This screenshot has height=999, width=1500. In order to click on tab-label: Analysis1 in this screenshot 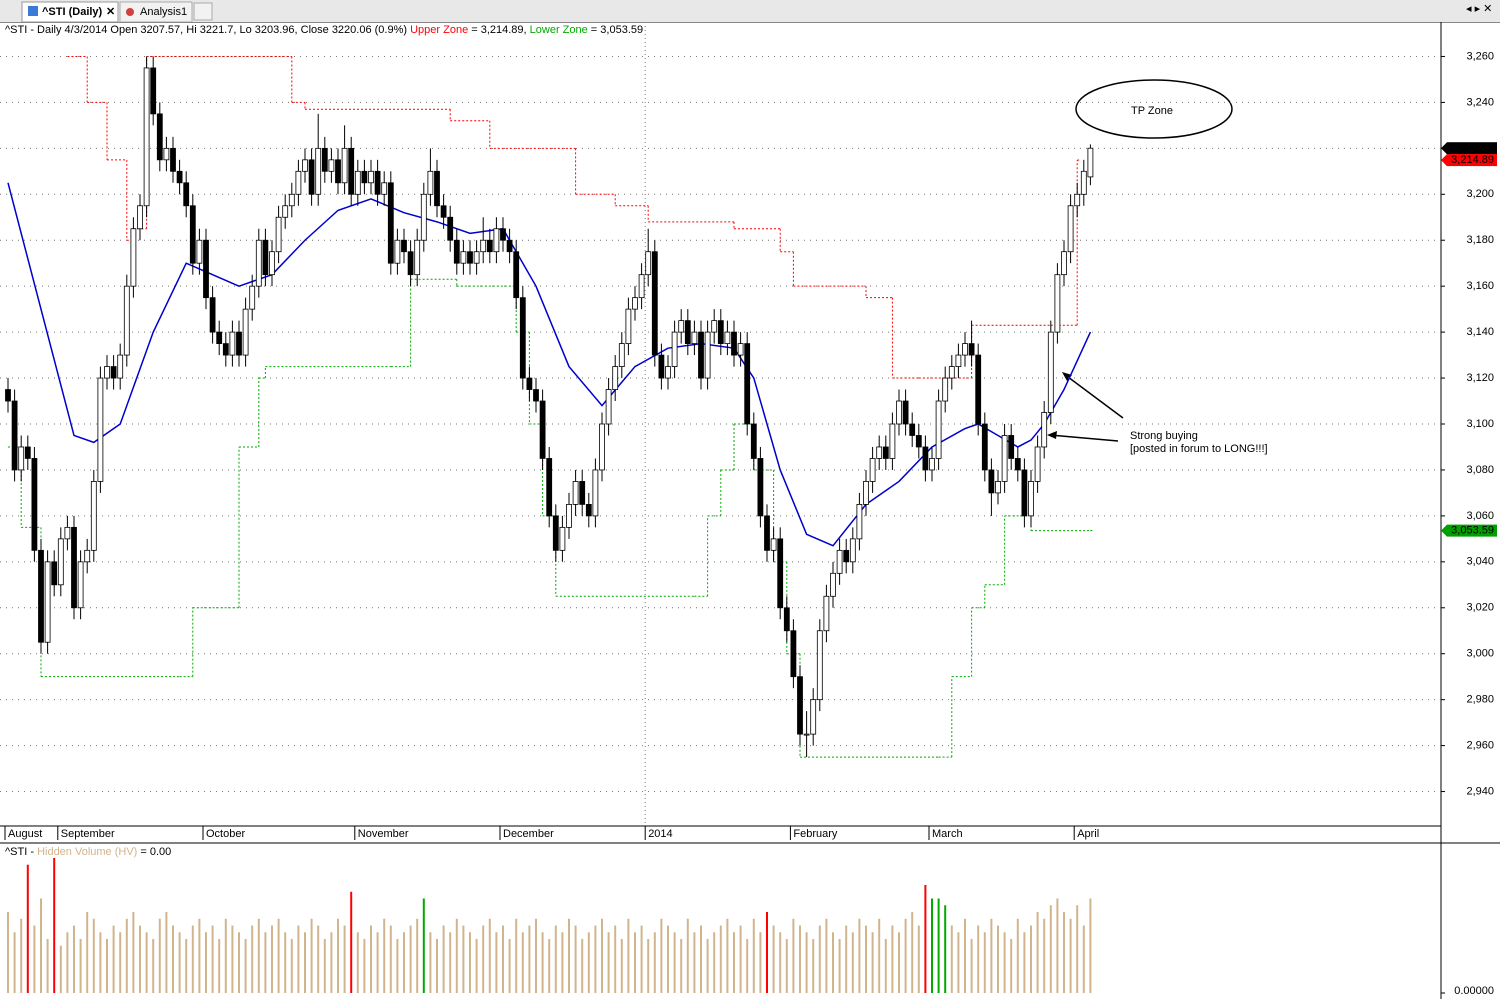, I will do `click(163, 12)`.